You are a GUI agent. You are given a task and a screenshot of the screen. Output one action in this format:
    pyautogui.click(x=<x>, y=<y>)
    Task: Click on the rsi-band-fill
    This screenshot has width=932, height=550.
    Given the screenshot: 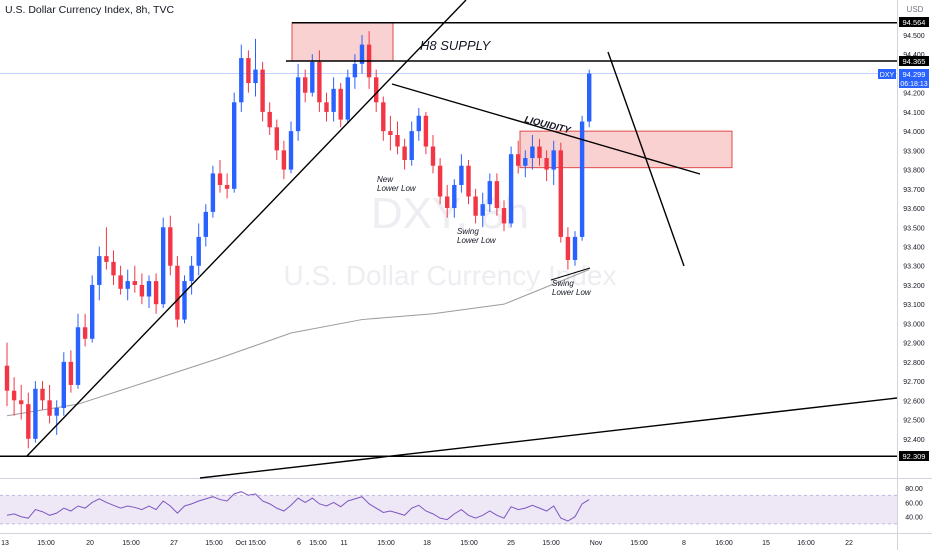 What is the action you would take?
    pyautogui.click(x=448, y=509)
    